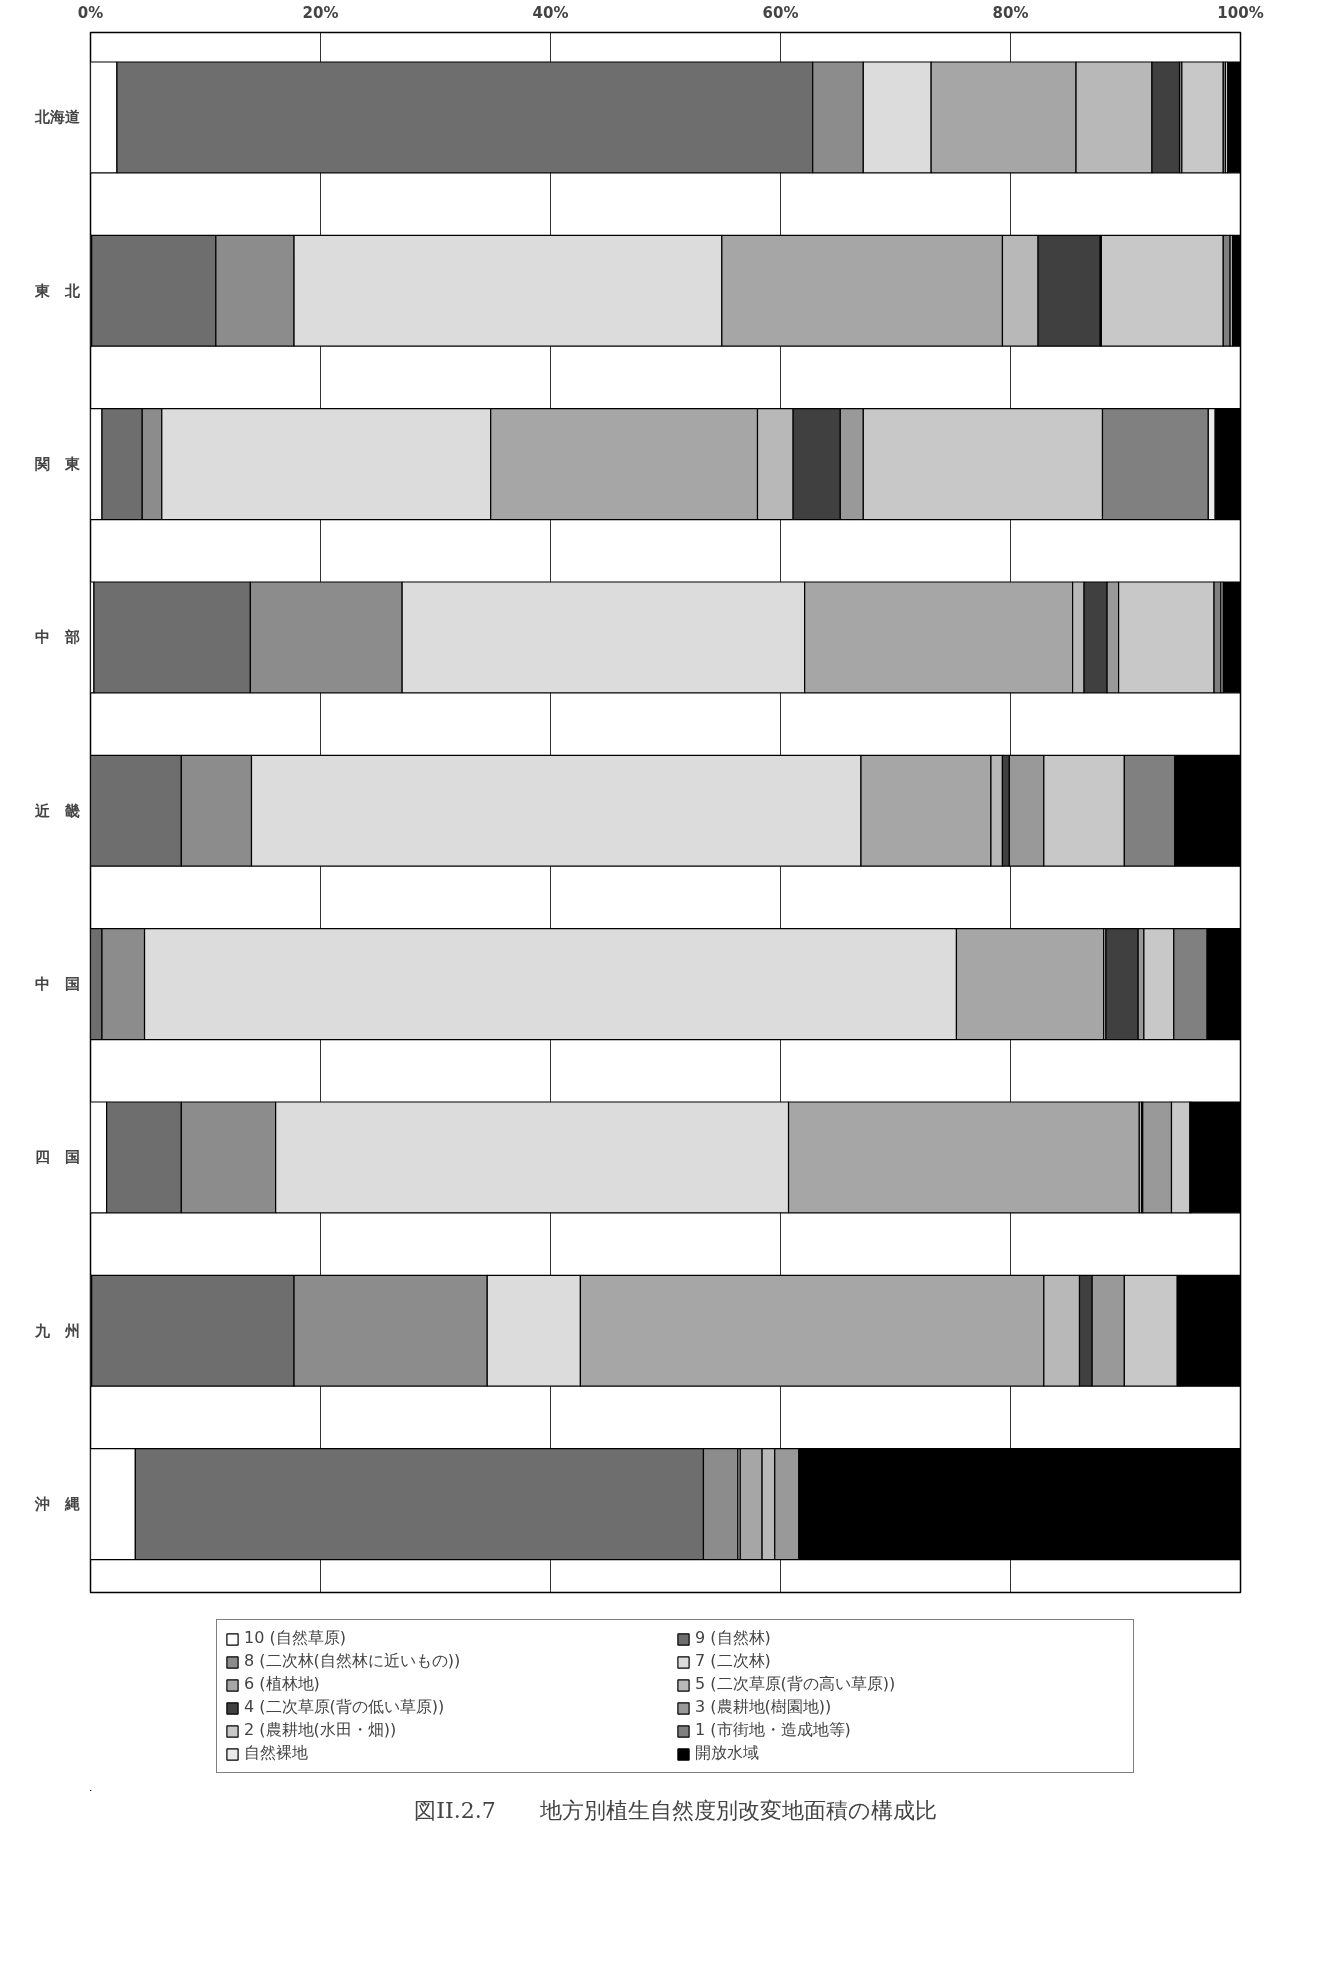 This screenshot has width=1320, height=1974. I want to click on text: 図II.2.7 地方別植生自然度別改変地面積の構成比, so click(675, 1810).